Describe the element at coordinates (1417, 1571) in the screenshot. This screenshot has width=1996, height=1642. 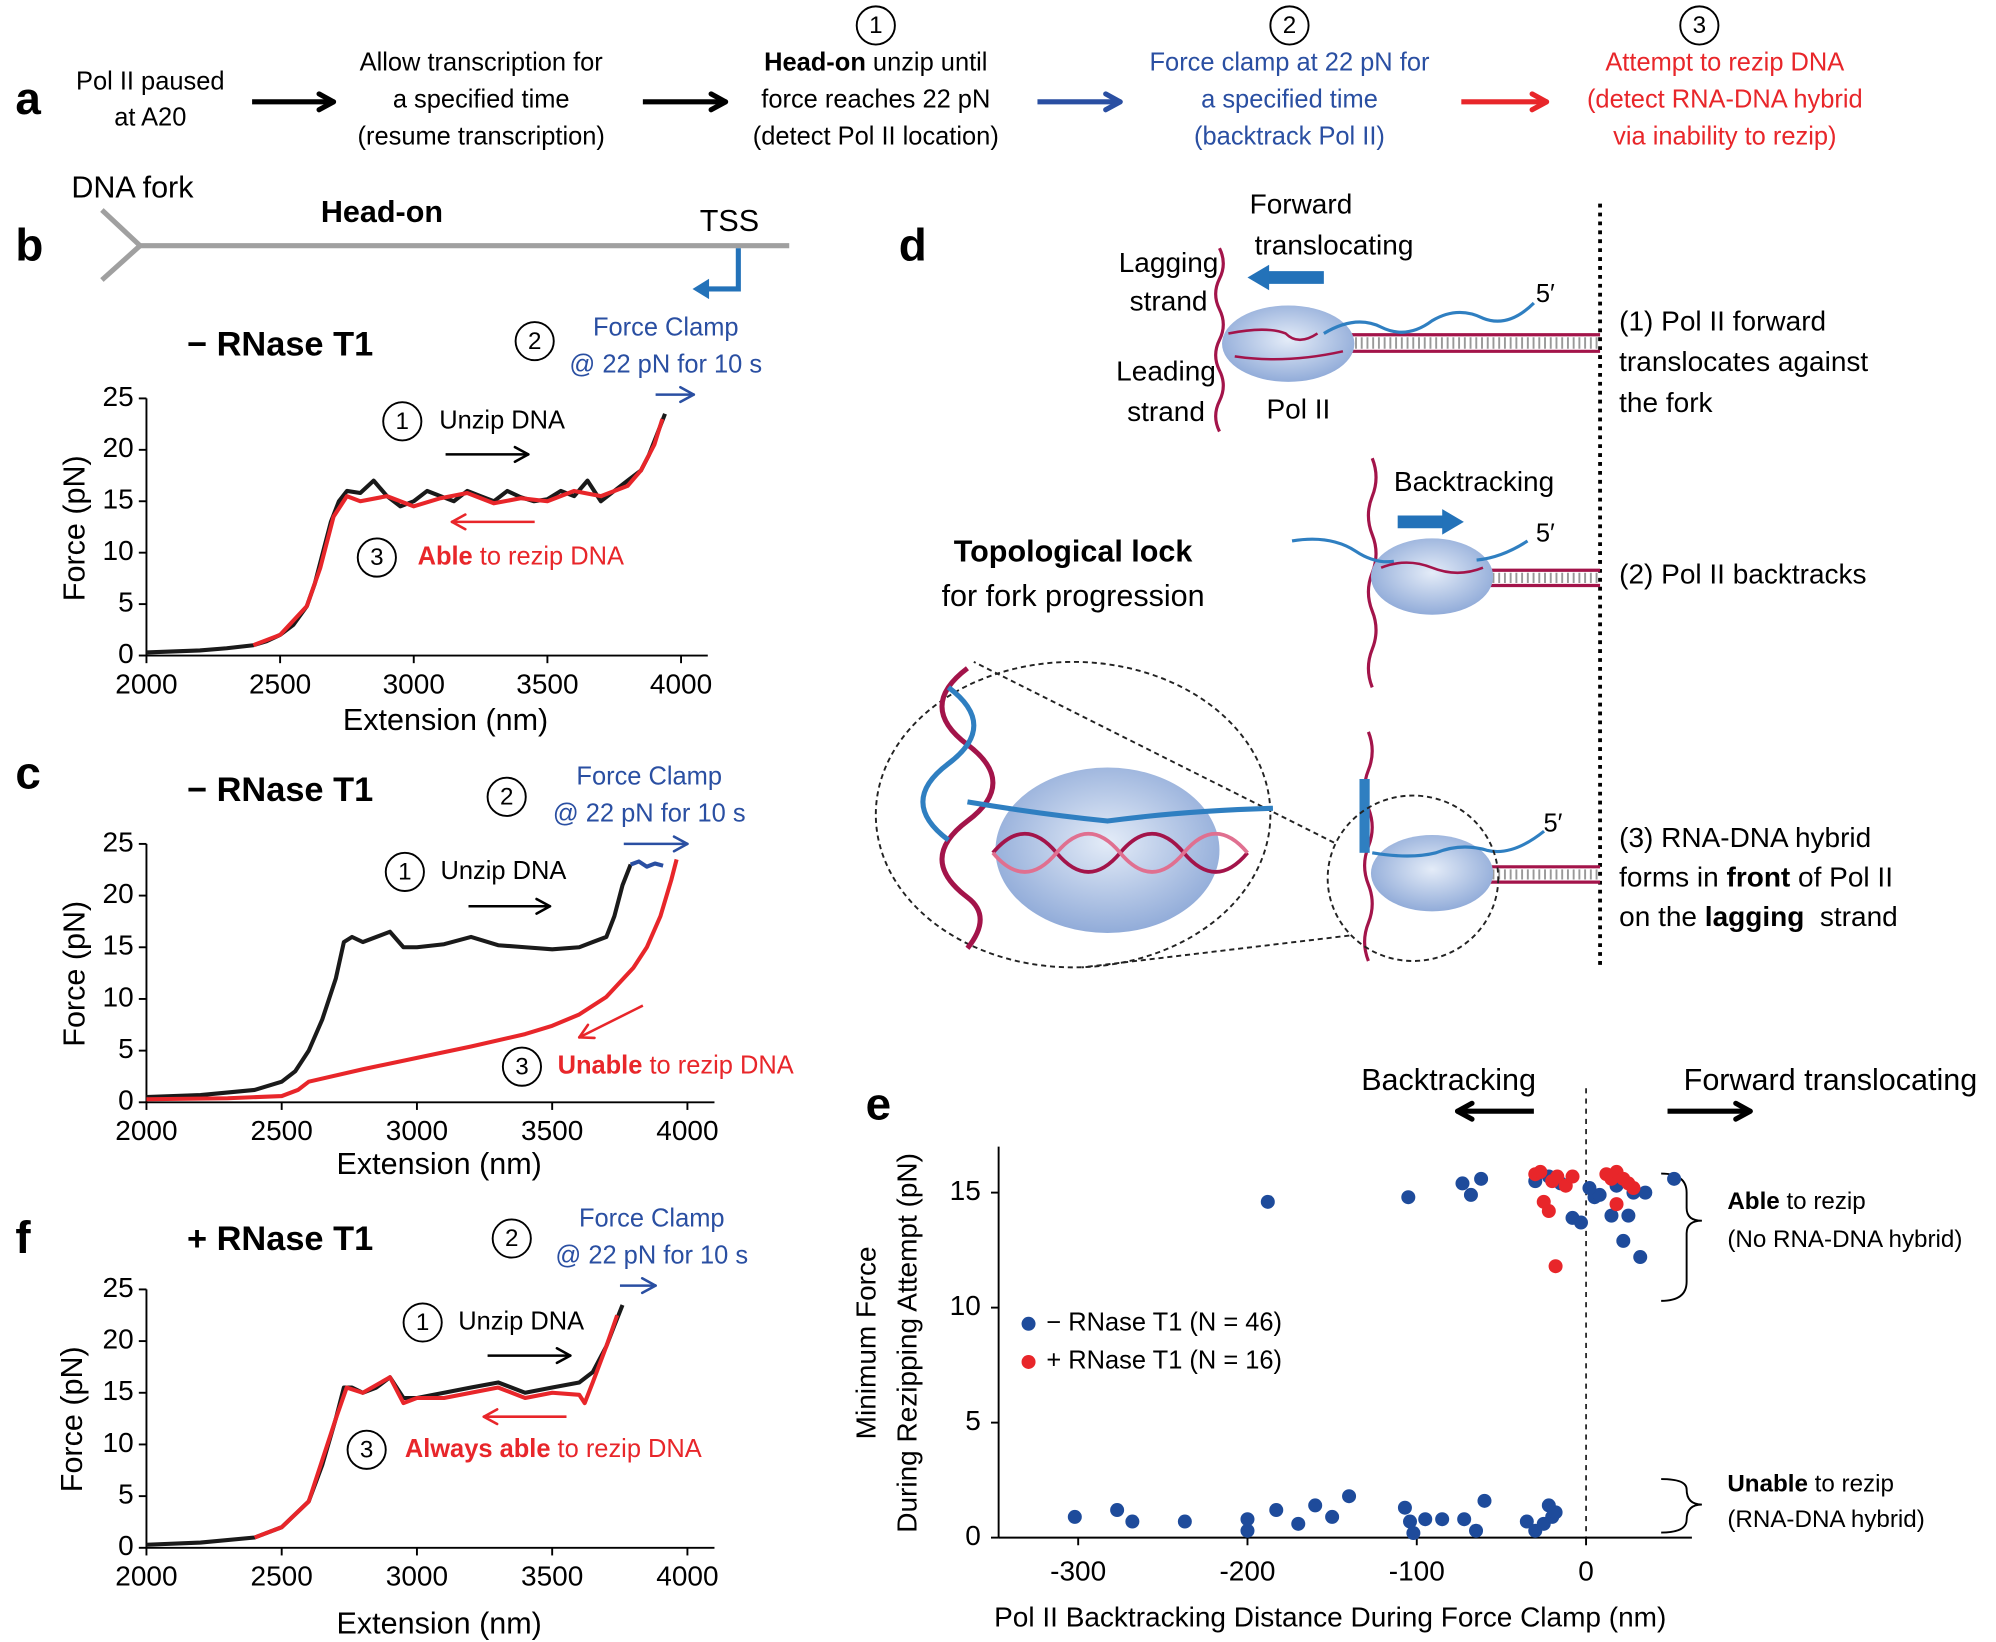
I see `x-tick-label: -100` at that location.